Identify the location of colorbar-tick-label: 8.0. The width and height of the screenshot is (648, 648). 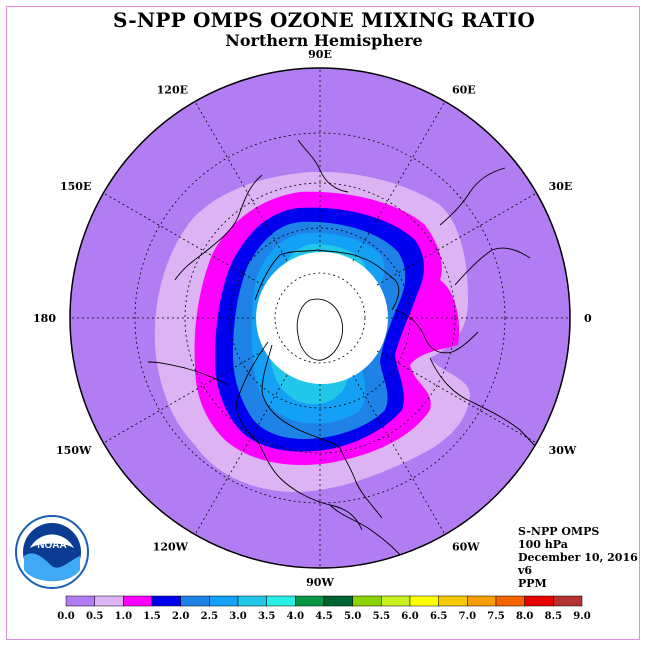
(524, 616).